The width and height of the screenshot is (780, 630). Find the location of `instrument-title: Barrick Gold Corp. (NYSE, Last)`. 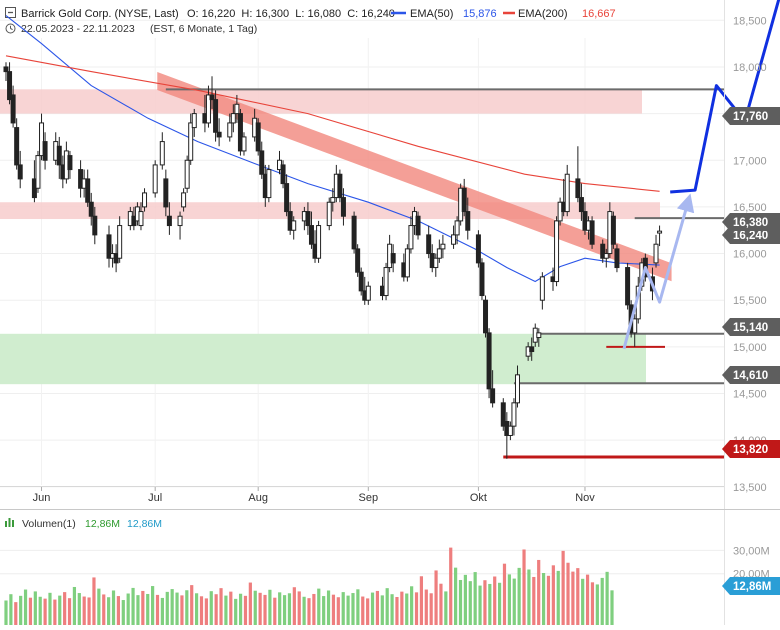

instrument-title: Barrick Gold Corp. (NYSE, Last) is located at coordinates (100, 14).